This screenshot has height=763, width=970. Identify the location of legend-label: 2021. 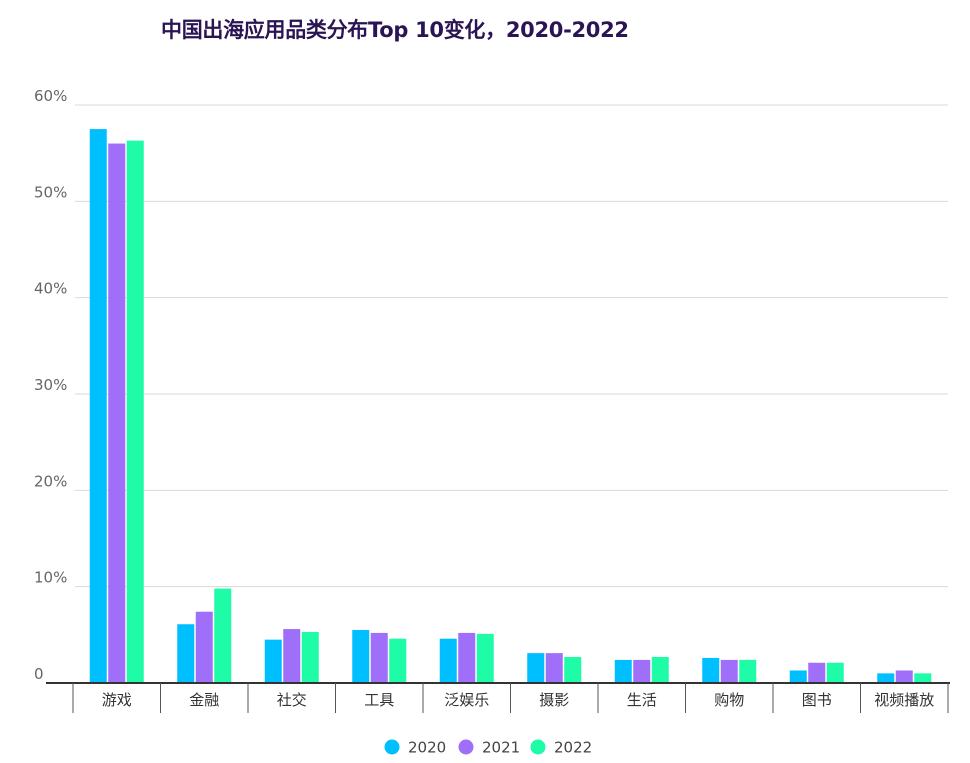
(501, 748).